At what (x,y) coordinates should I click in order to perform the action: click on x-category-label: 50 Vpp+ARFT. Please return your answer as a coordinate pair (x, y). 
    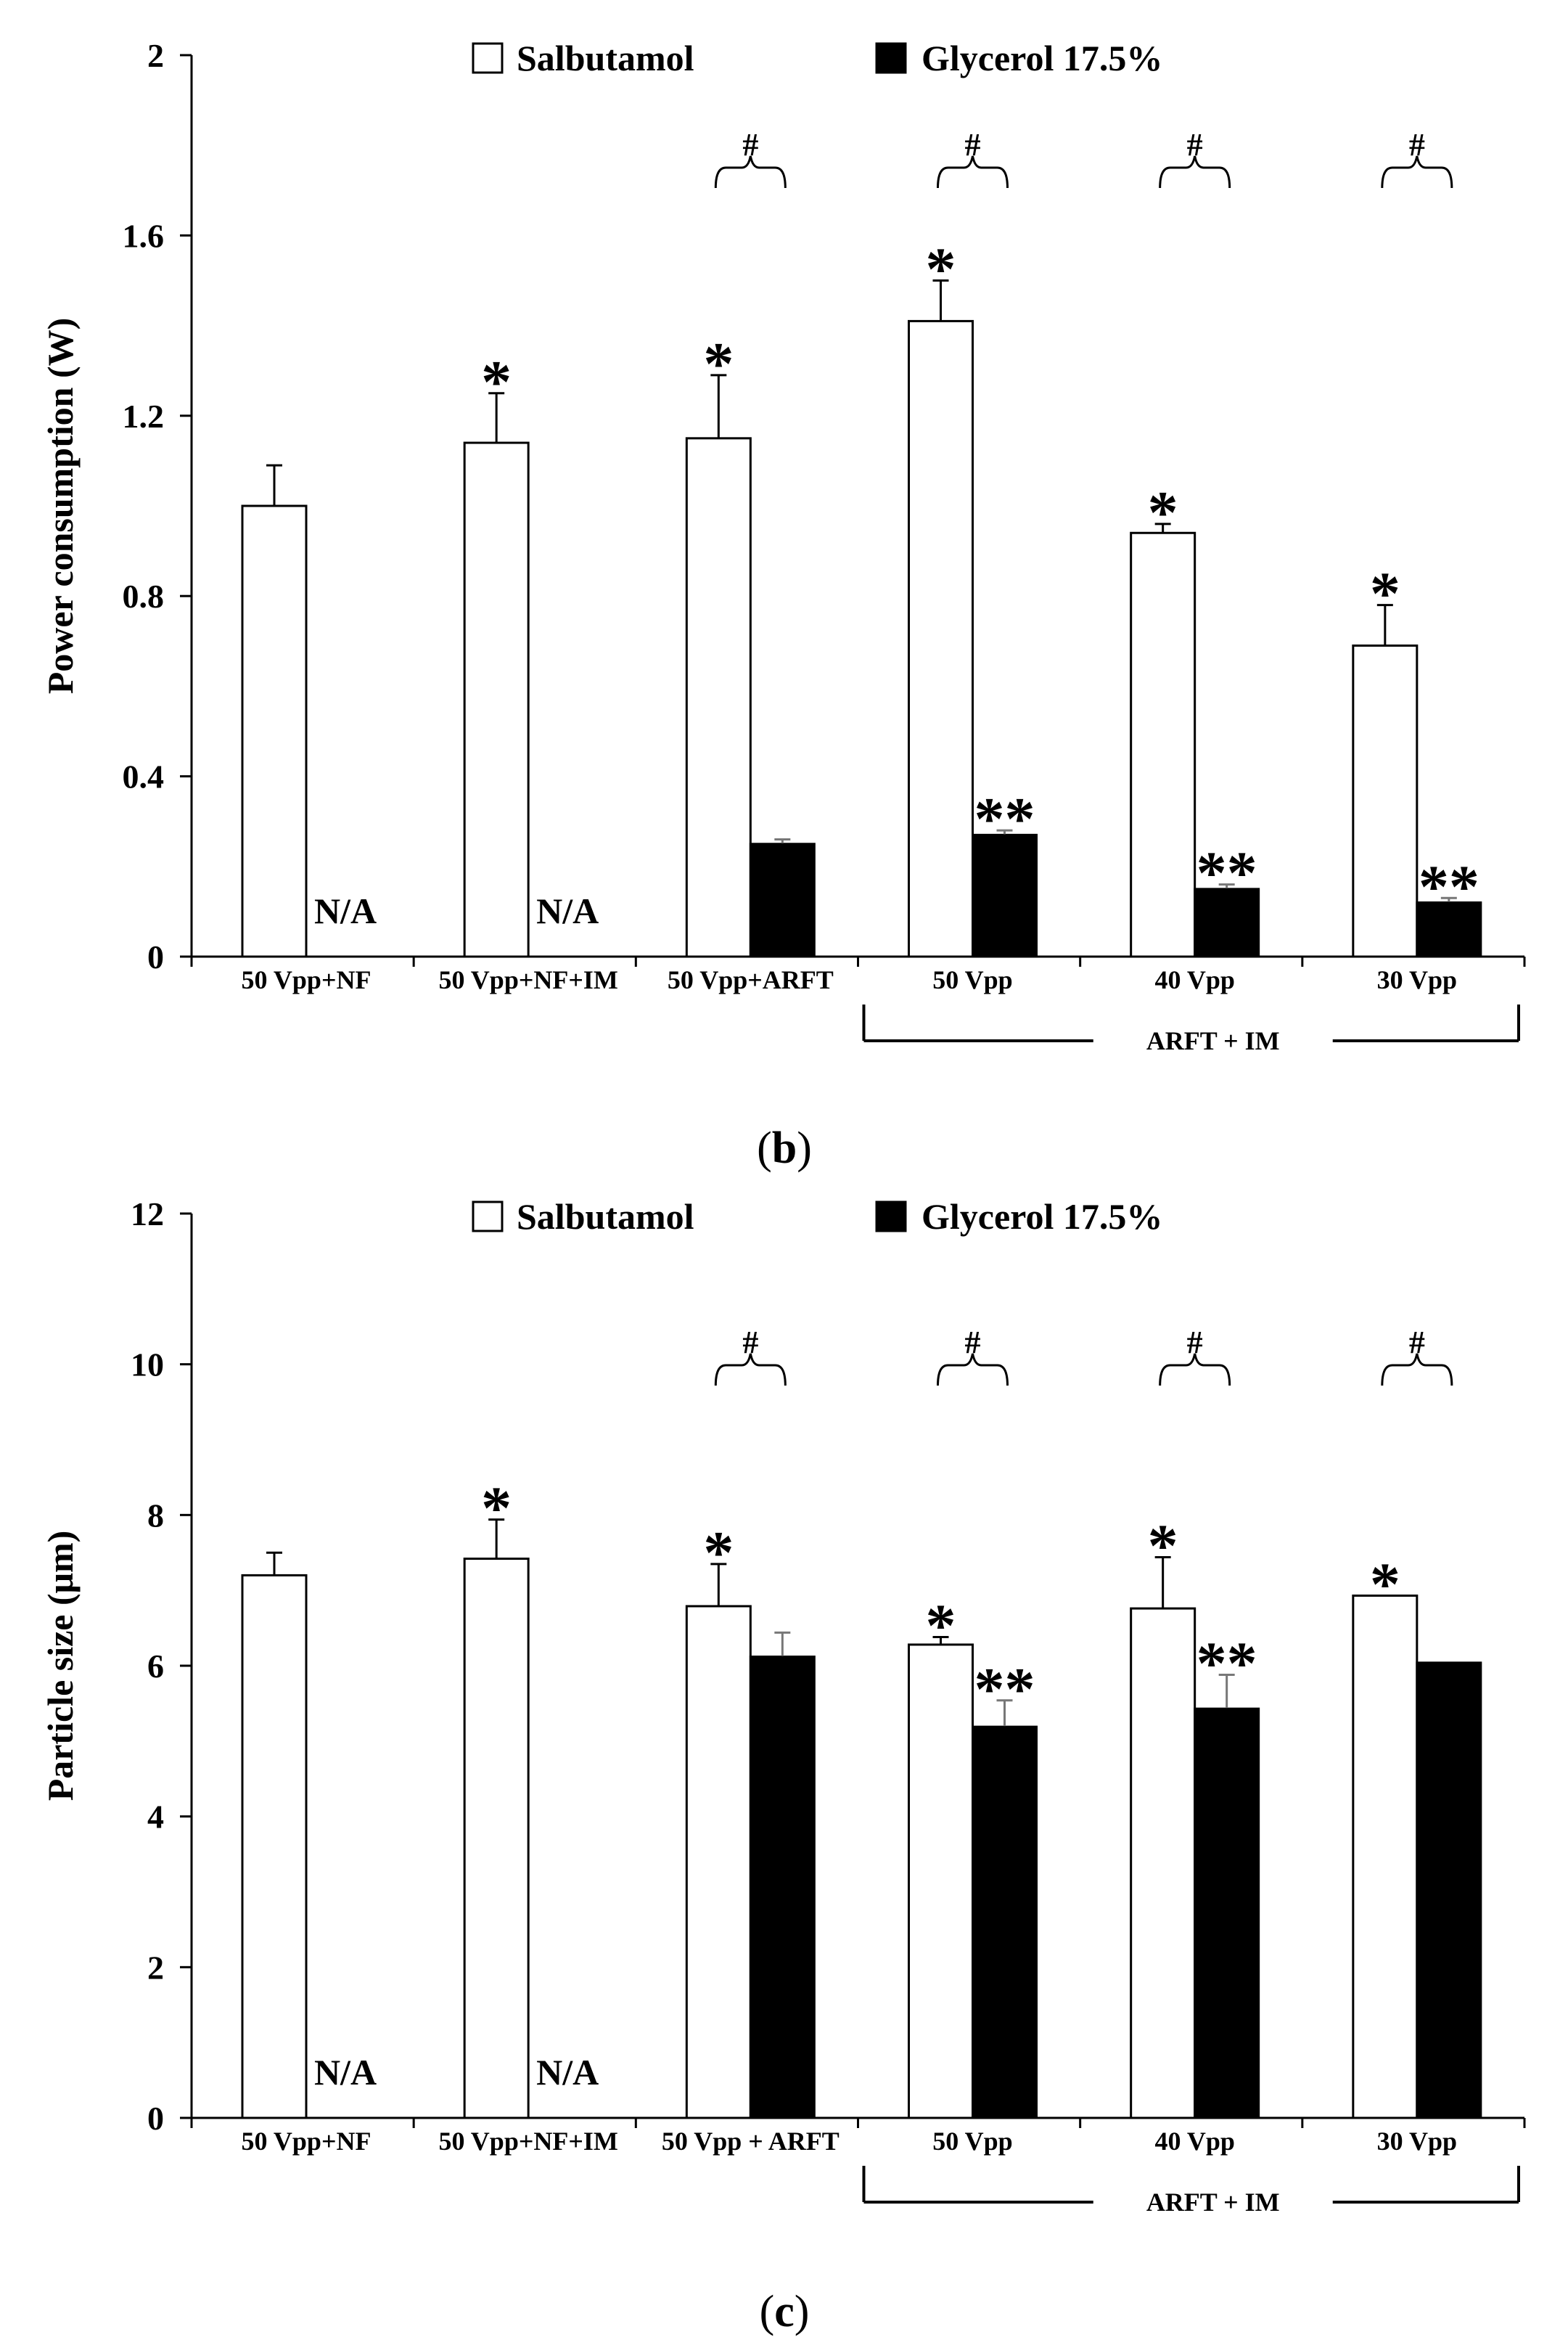
    Looking at the image, I should click on (751, 979).